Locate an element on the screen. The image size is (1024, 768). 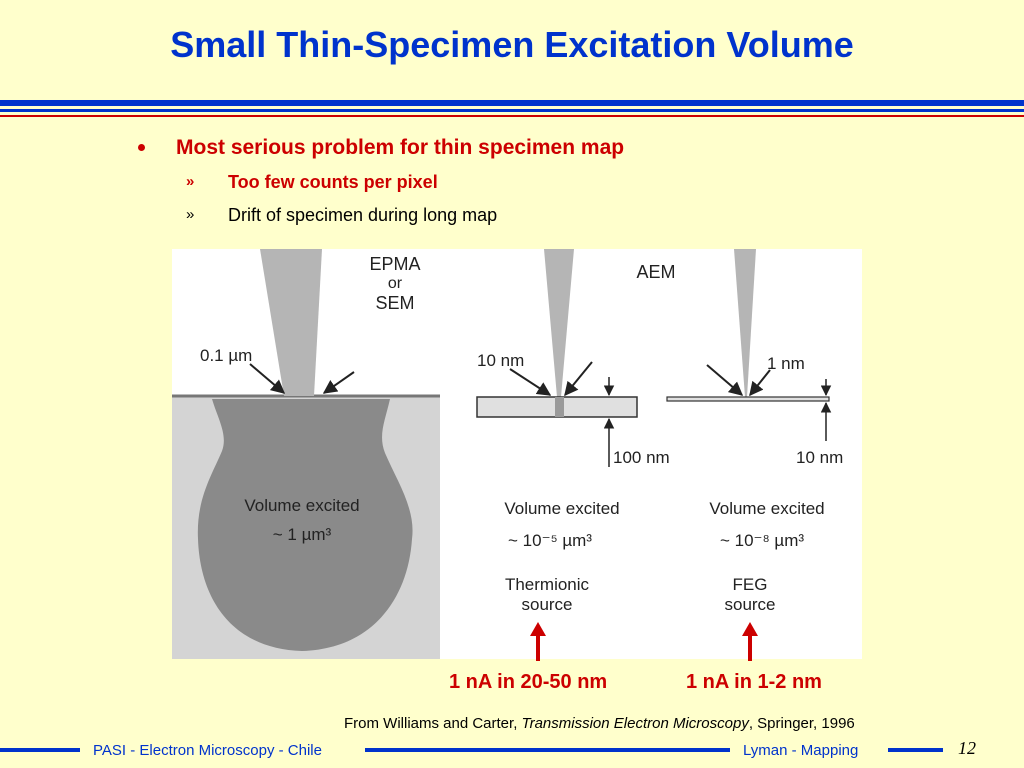
thermionic-beam-label: 10 nm is located at coordinates (500, 360).